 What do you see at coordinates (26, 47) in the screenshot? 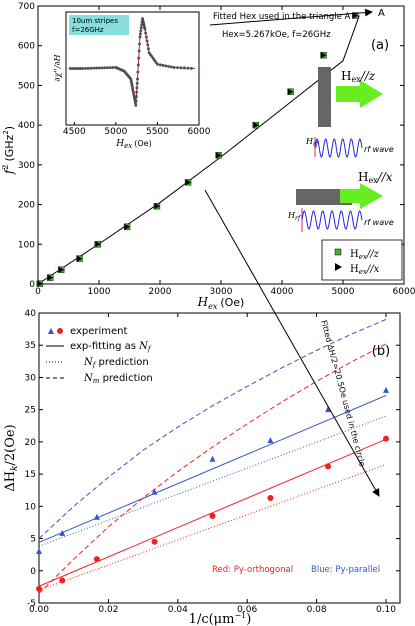
I see `y-tick-label: 600` at bounding box center [26, 47].